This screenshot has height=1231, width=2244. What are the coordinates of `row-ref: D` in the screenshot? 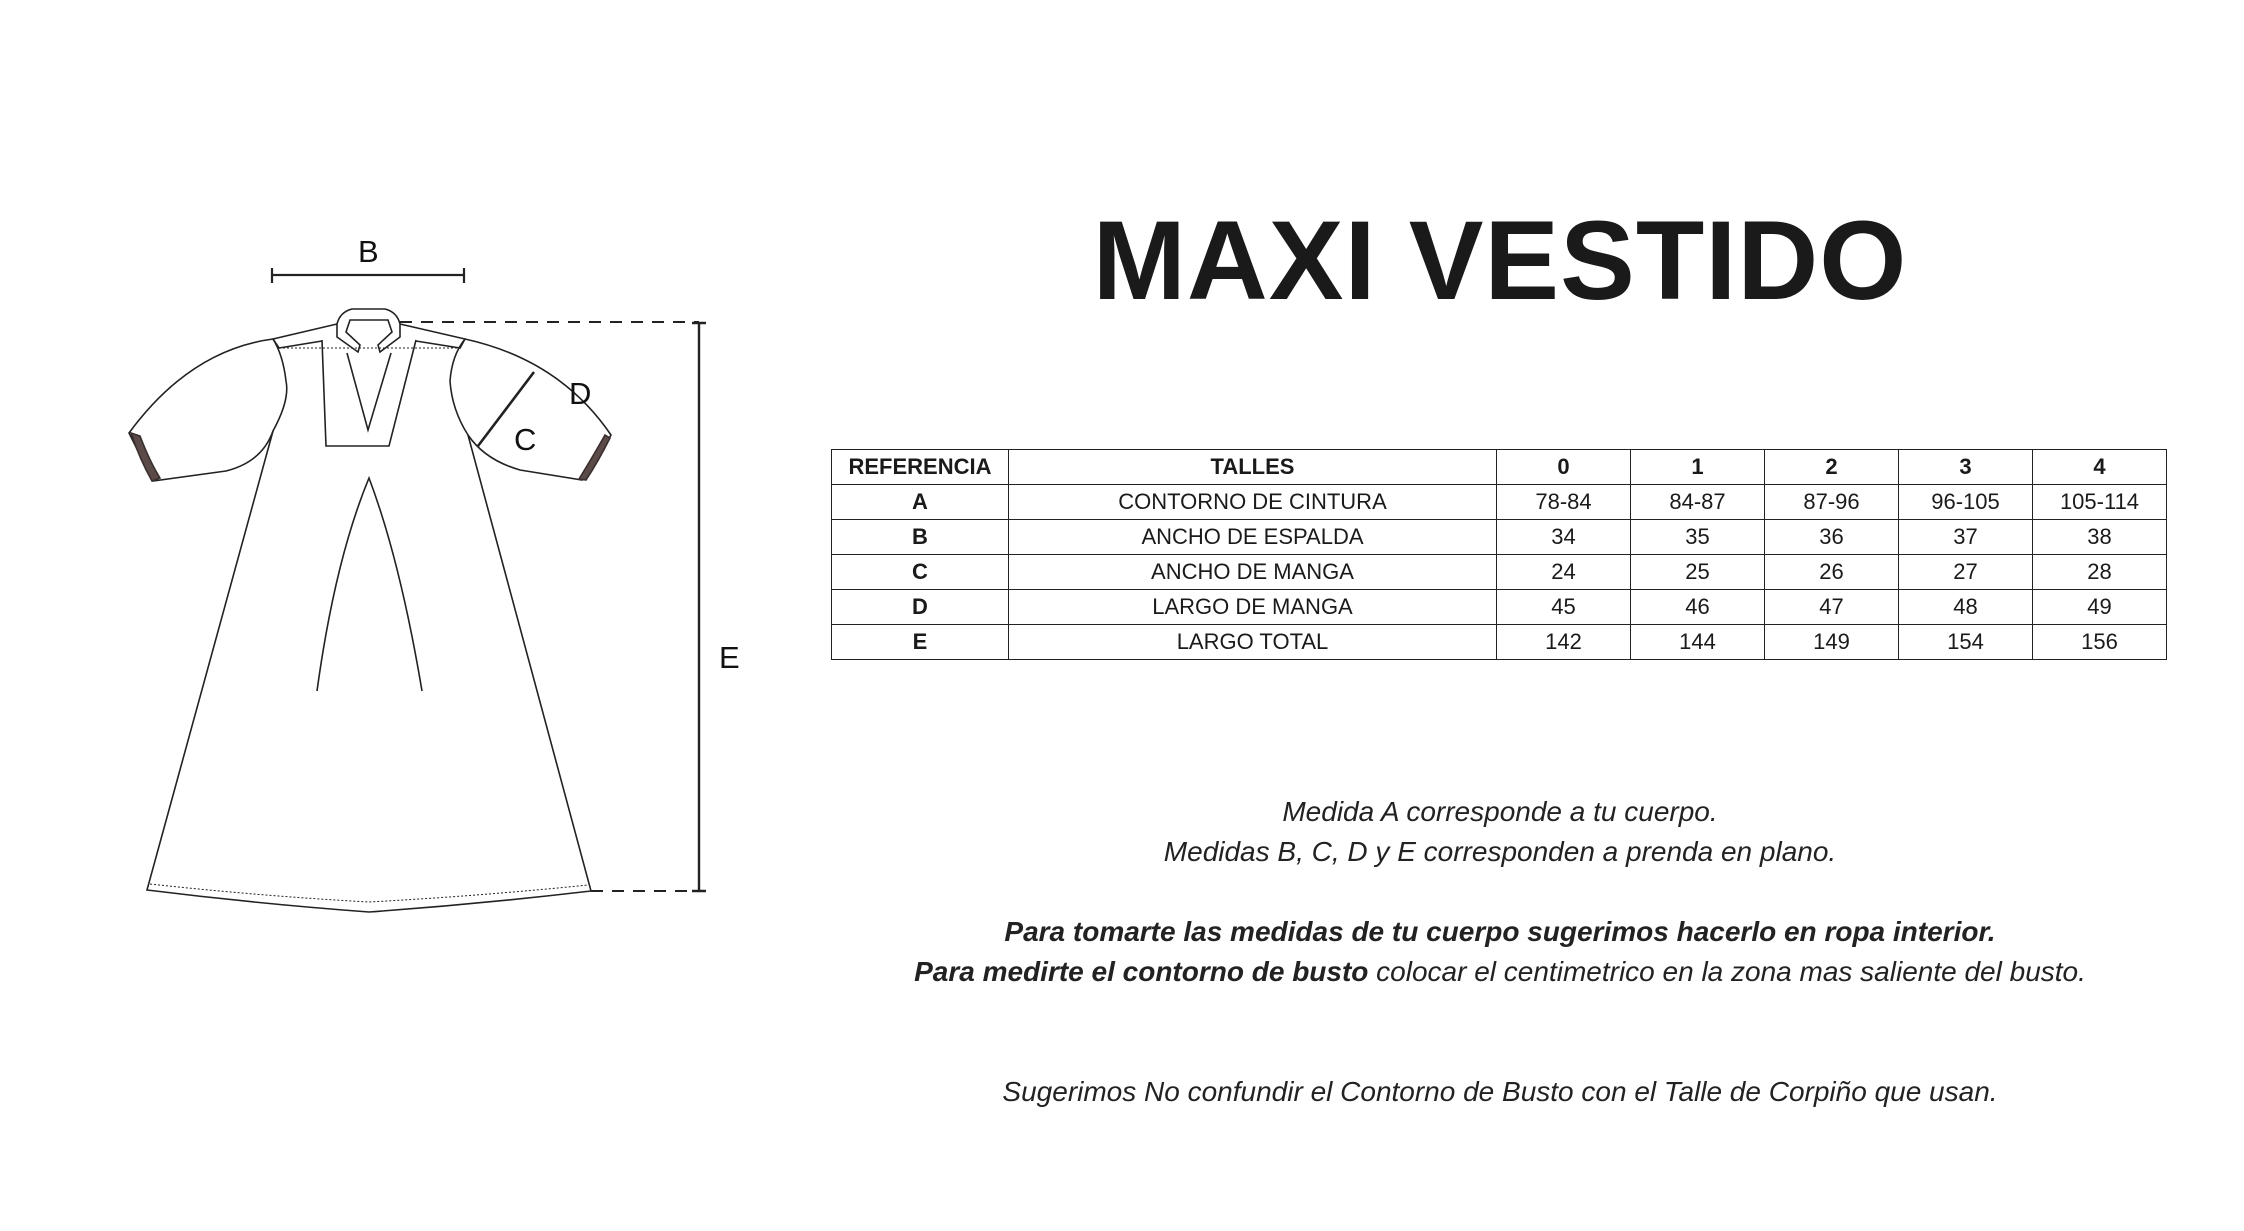 It's located at (920, 607).